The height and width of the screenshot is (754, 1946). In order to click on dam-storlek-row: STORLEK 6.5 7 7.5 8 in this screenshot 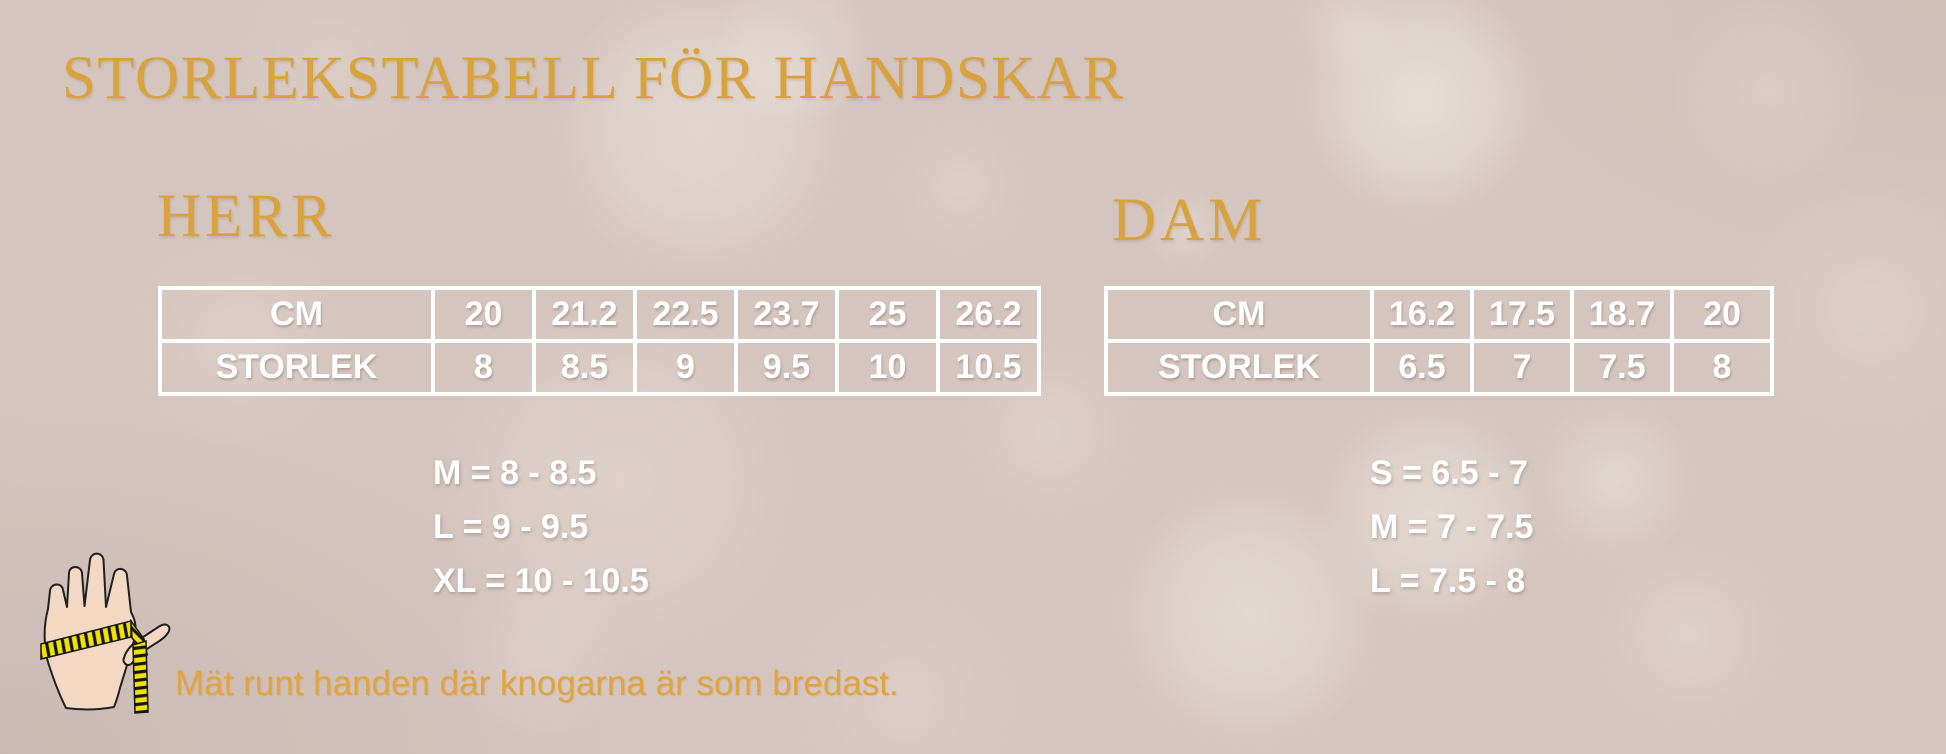, I will do `click(1439, 367)`.